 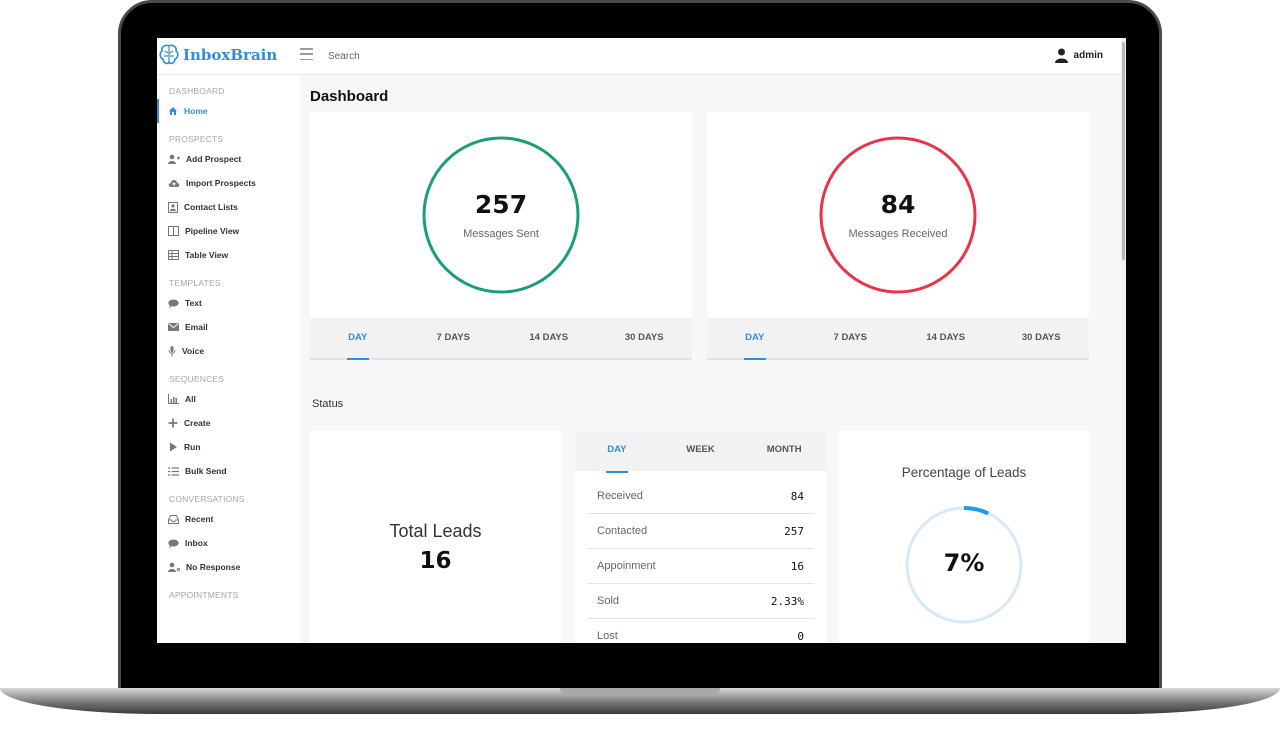 What do you see at coordinates (173, 327) in the screenshot?
I see `envelope-icon` at bounding box center [173, 327].